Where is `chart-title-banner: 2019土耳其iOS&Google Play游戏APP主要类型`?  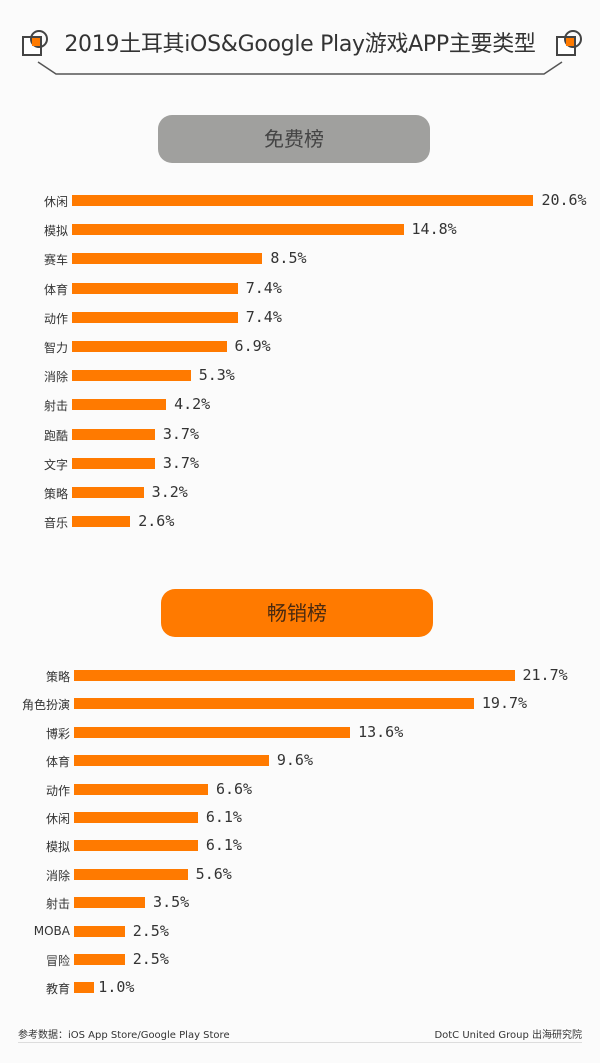 chart-title-banner: 2019土耳其iOS&Google Play游戏APP主要类型 is located at coordinates (300, 40).